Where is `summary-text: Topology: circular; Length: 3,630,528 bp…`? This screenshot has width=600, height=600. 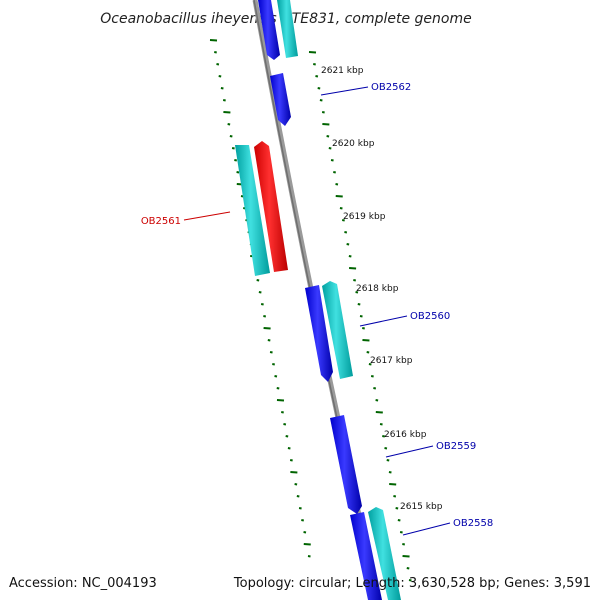
summary-text: Topology: circular; Length: 3,630,528 bp… is located at coordinates (412, 583).